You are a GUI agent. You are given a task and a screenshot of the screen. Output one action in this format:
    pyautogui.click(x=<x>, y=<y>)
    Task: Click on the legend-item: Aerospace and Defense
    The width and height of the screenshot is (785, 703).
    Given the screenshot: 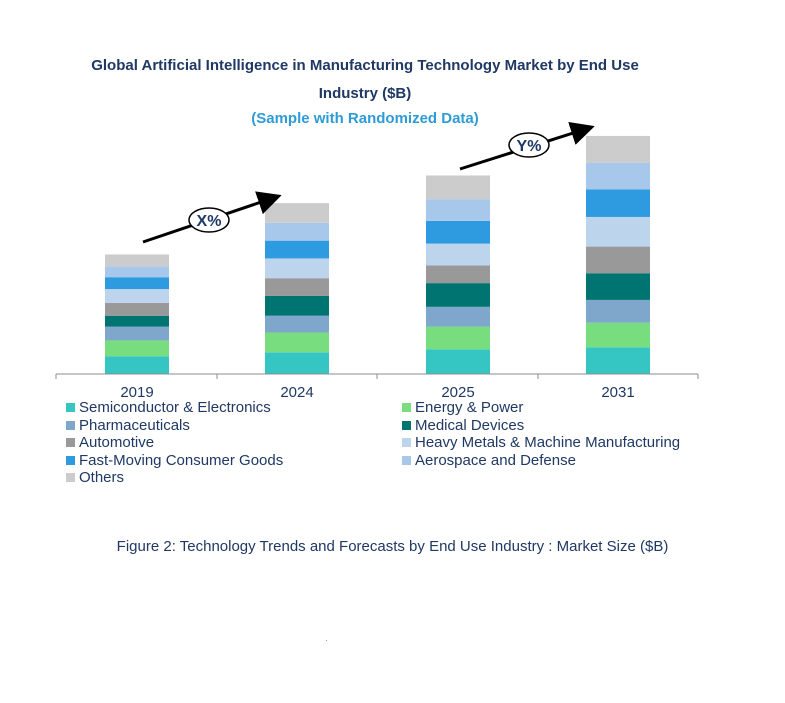 What is the action you would take?
    pyautogui.click(x=489, y=460)
    